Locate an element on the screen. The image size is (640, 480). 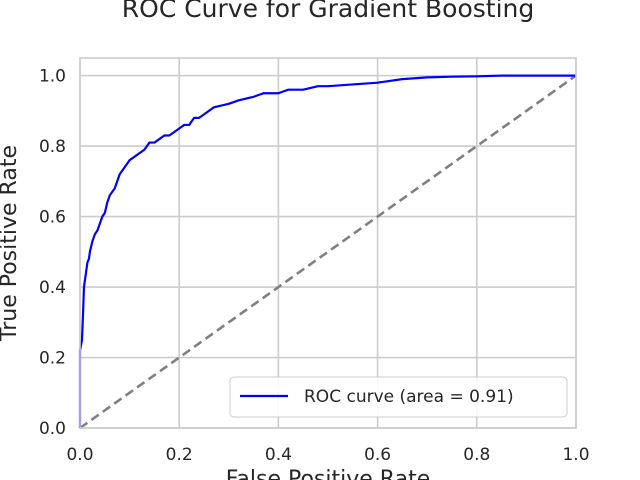
y-tick-label: 0.0 is located at coordinates (52, 429).